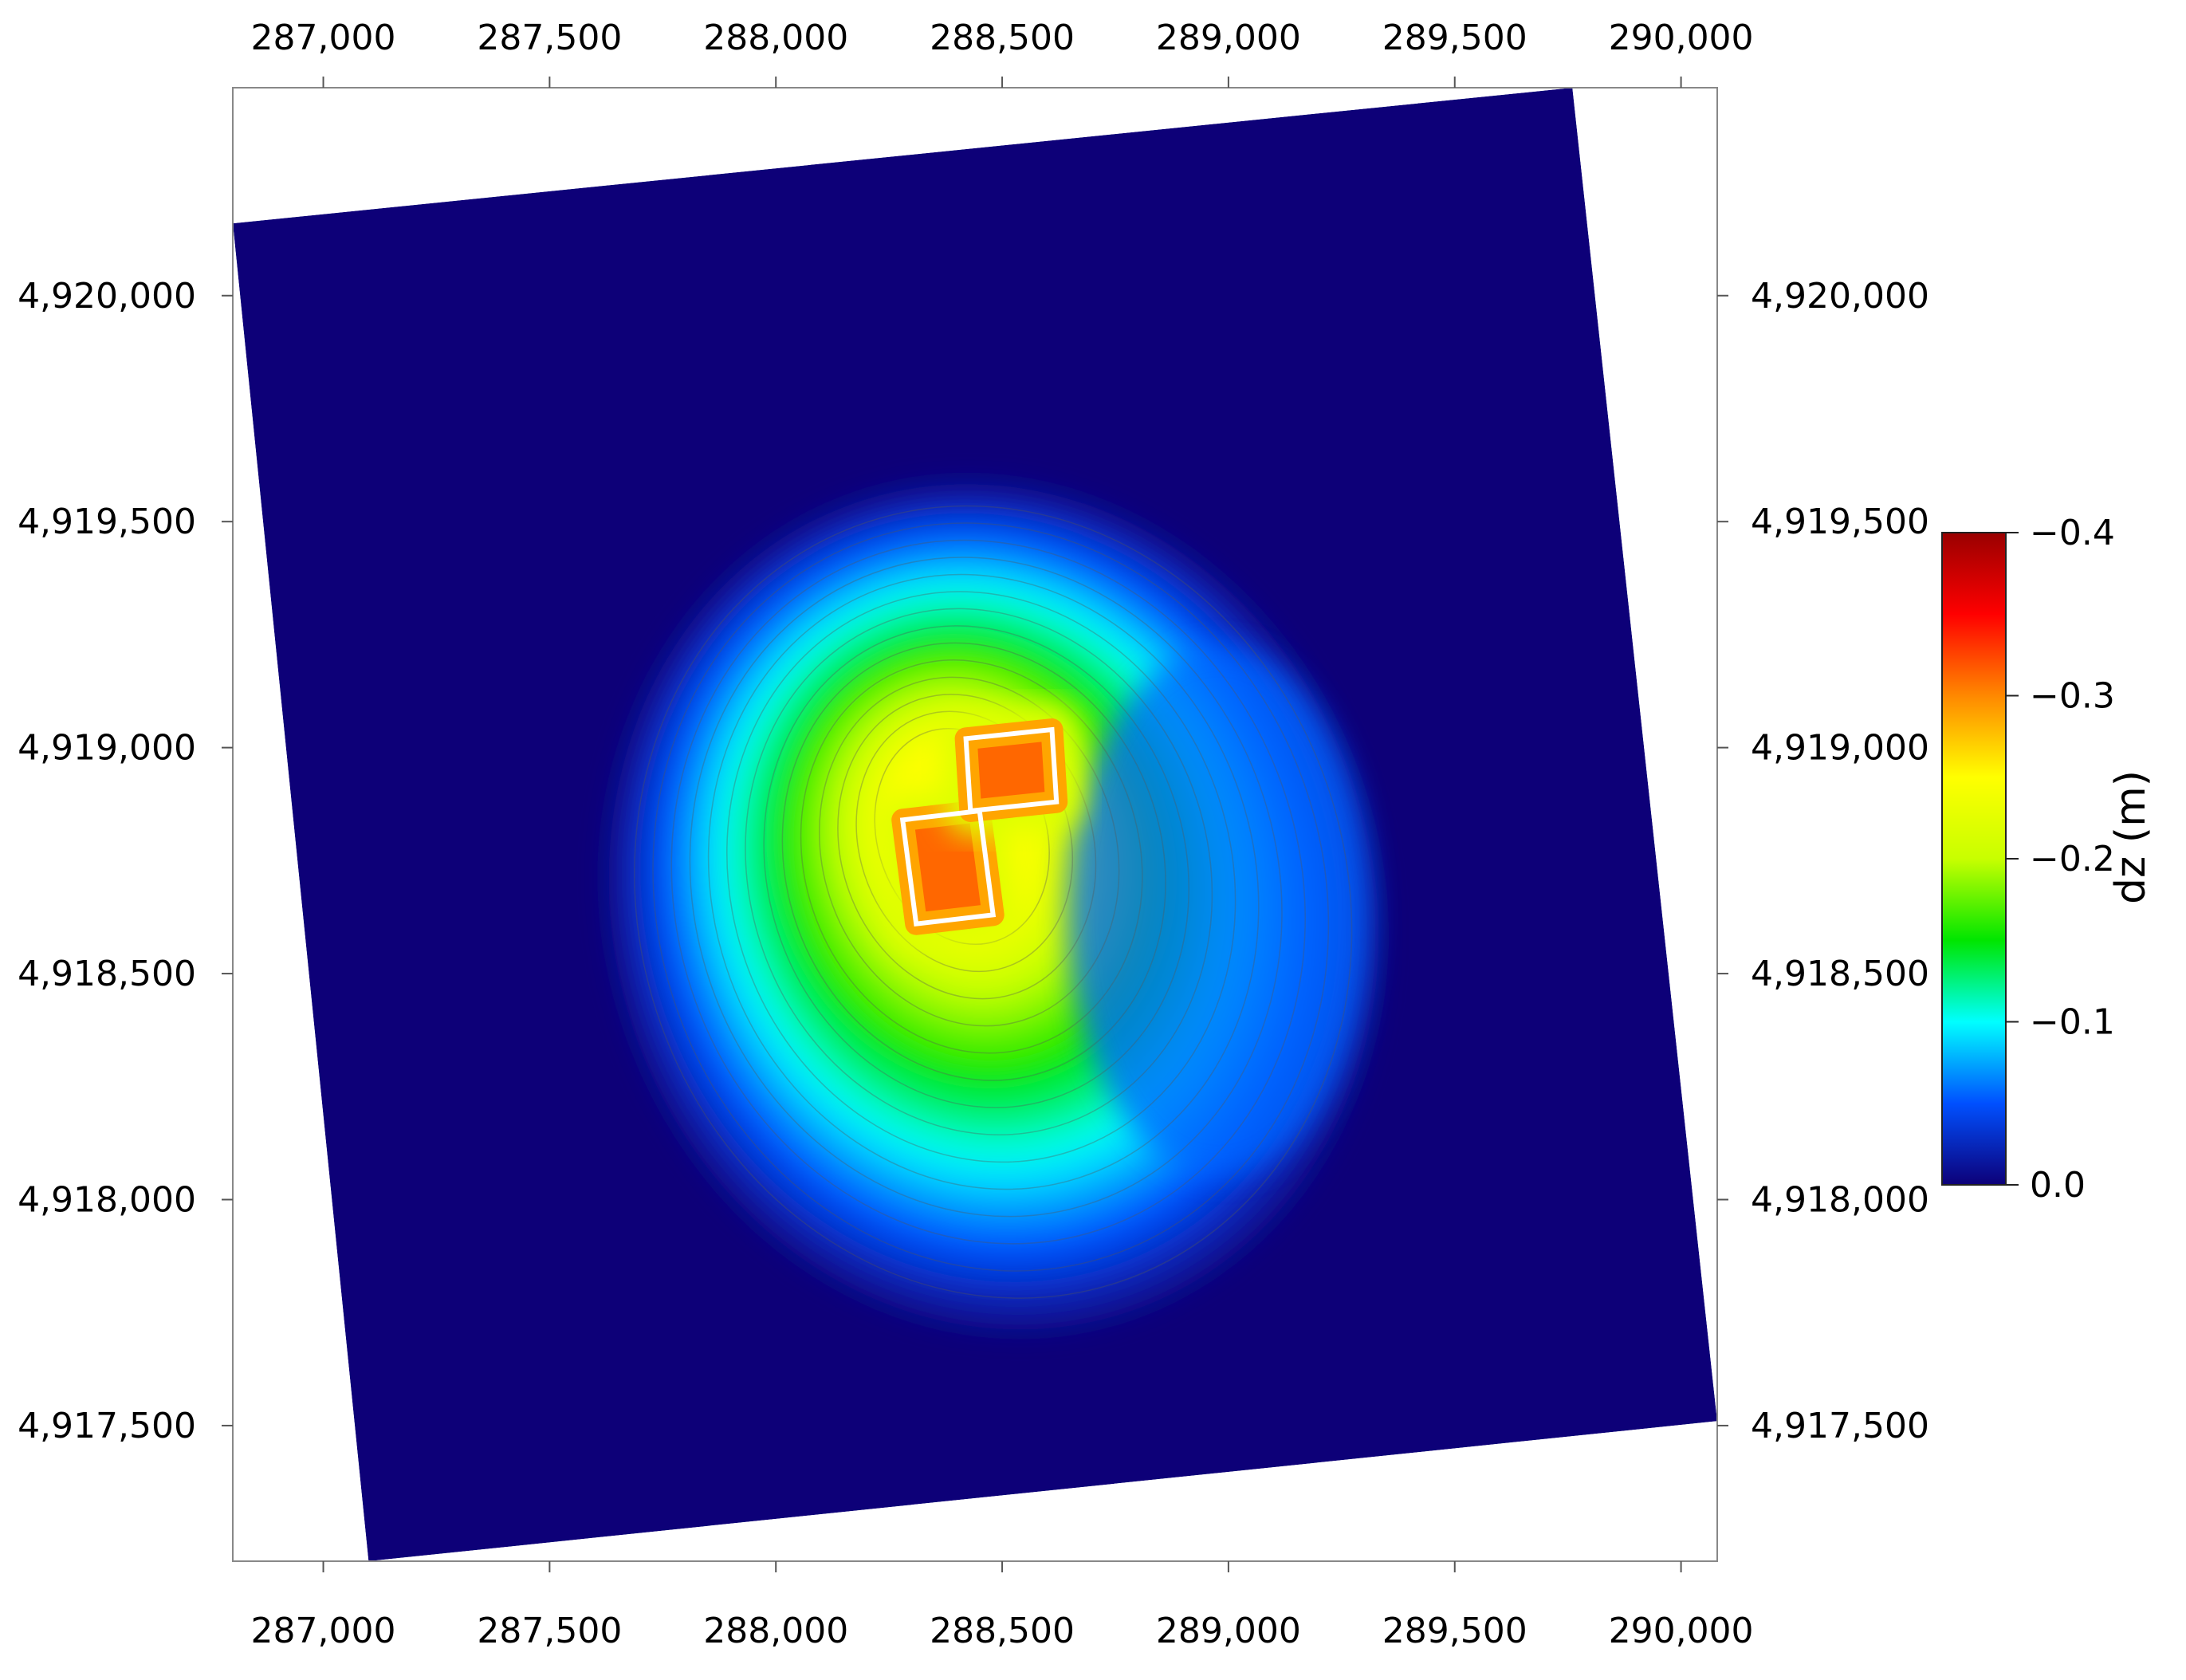  I want to click on colorbar: −0.4 −0.3 −0.2 −0.1 0.0 dz (m), so click(2048, 859).